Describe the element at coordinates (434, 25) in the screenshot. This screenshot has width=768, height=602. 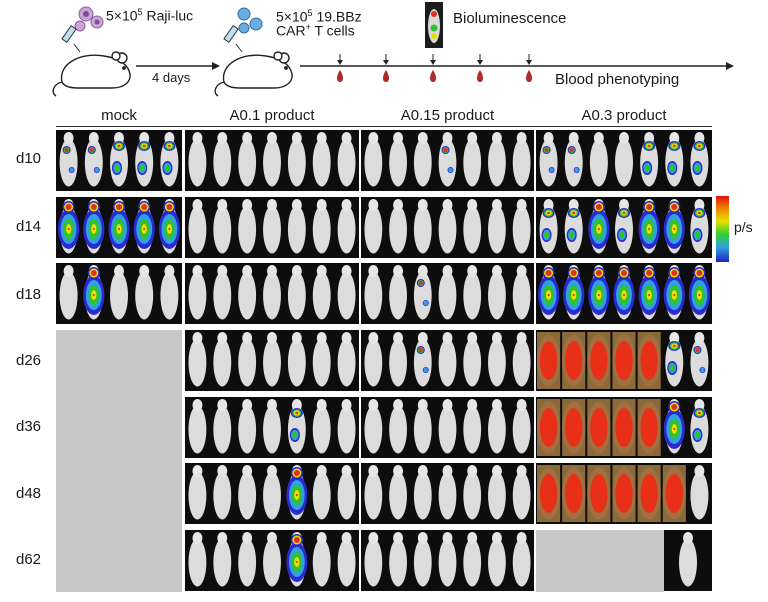
I see `bioluminescence-thumbnail` at that location.